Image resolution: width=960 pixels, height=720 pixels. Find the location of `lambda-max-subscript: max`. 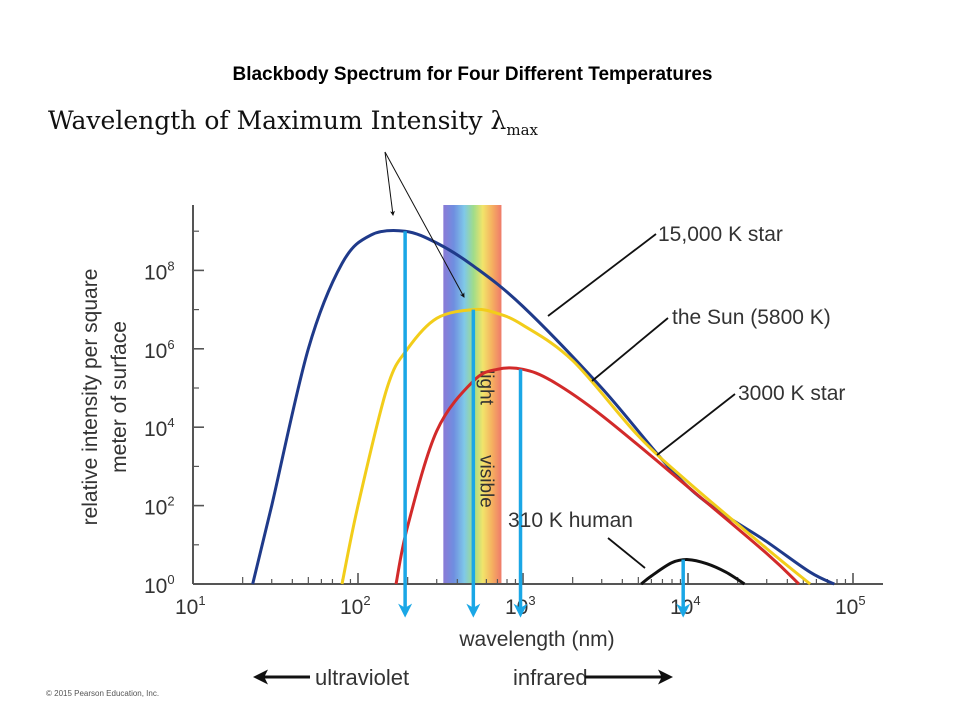

lambda-max-subscript: max is located at coordinates (522, 130).